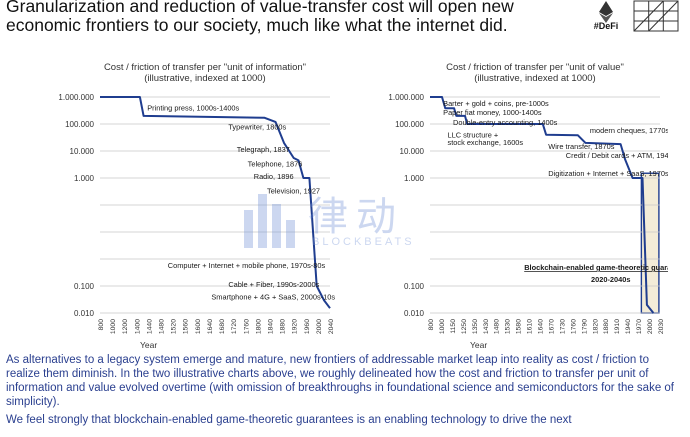  Describe the element at coordinates (661, 326) in the screenshot. I see `x-tick-label: 2030` at that location.